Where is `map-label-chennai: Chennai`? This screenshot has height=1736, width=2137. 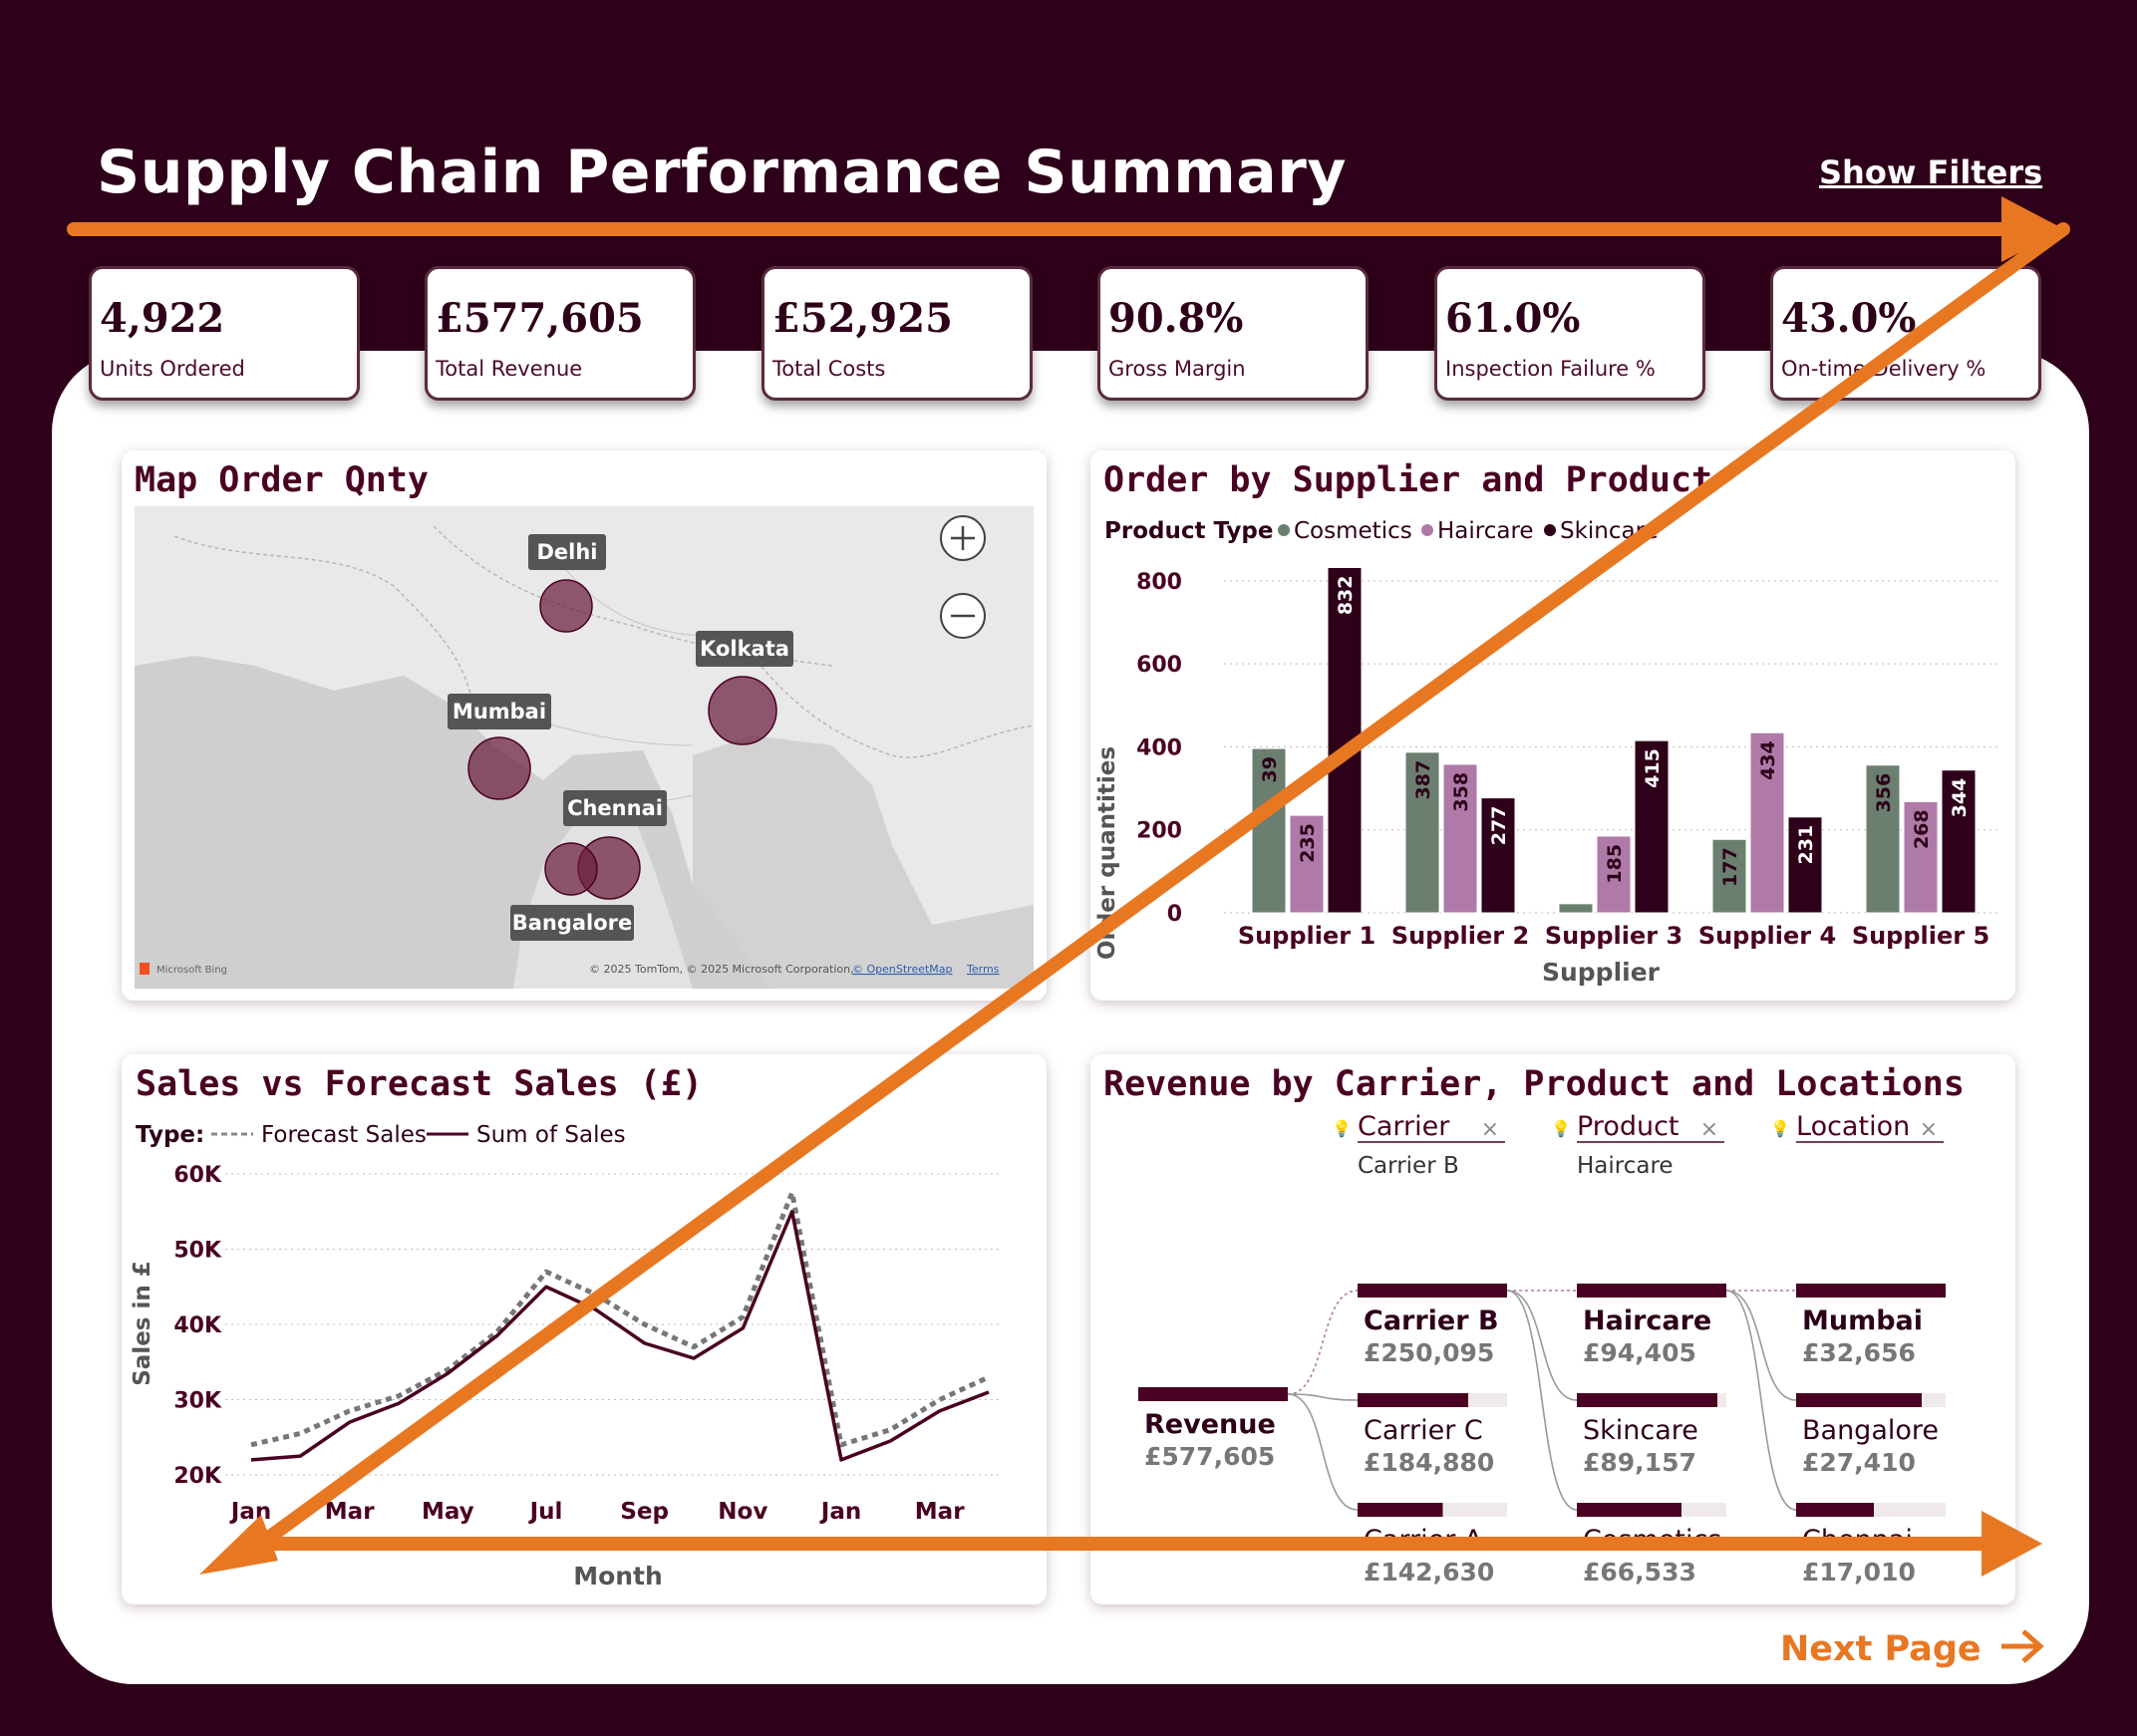
map-label-chennai: Chennai is located at coordinates (615, 808).